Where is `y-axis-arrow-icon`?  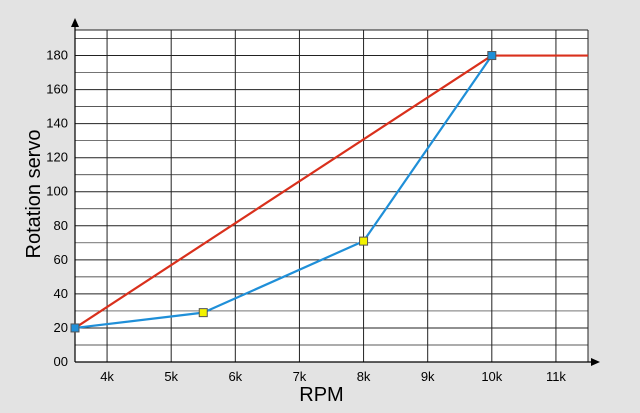 y-axis-arrow-icon is located at coordinates (75, 22).